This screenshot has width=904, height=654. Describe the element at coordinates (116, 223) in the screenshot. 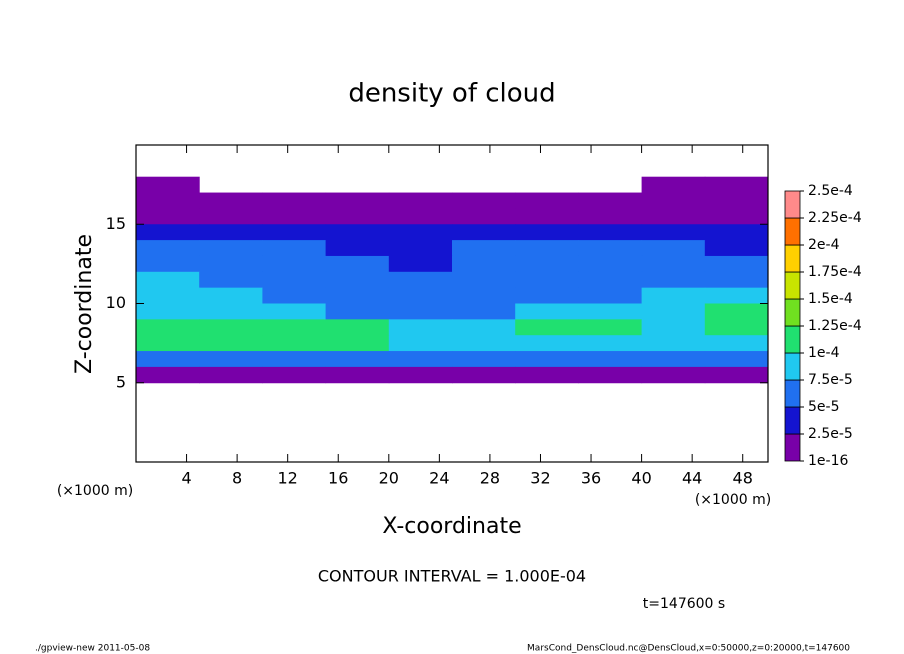

I see `y-tick-label: 15` at that location.